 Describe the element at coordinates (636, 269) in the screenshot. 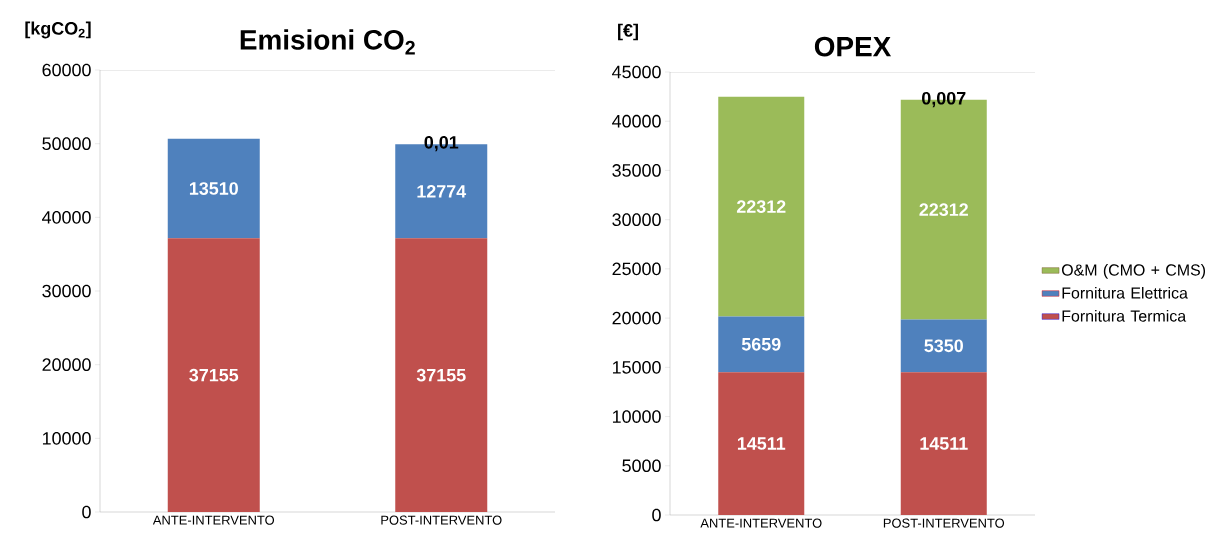

I see `y-tick-label: 25000` at that location.